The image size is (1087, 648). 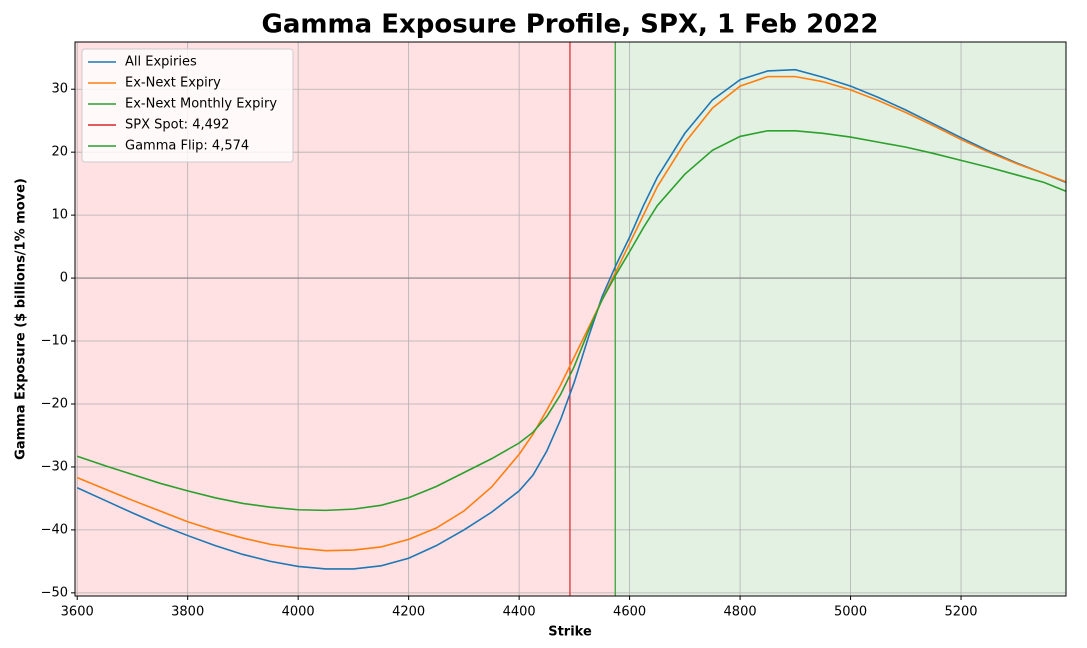 What do you see at coordinates (519, 612) in the screenshot?
I see `x-tick-label: 4400` at bounding box center [519, 612].